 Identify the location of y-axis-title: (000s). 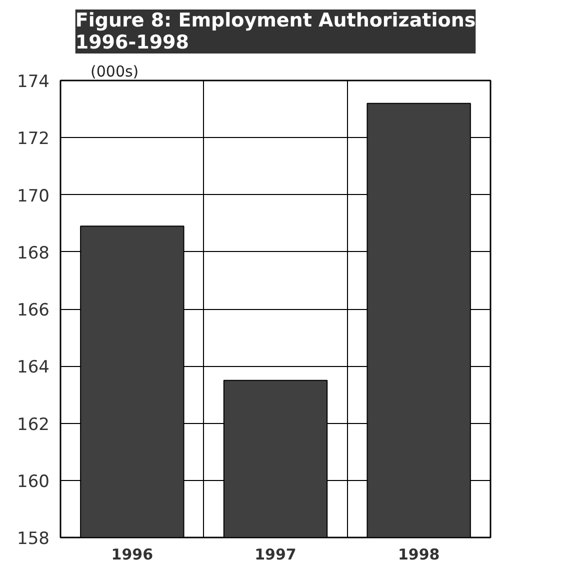
(114, 71).